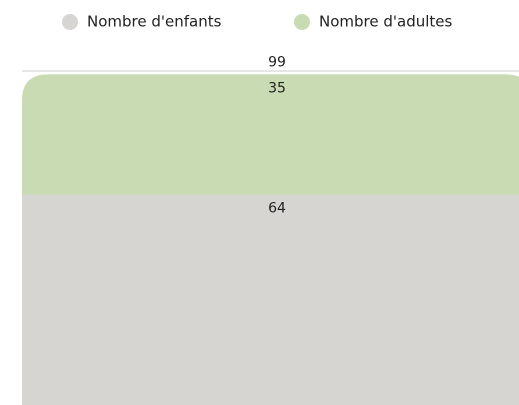 The width and height of the screenshot is (519, 405). I want to click on value-label: 35, so click(277, 88).